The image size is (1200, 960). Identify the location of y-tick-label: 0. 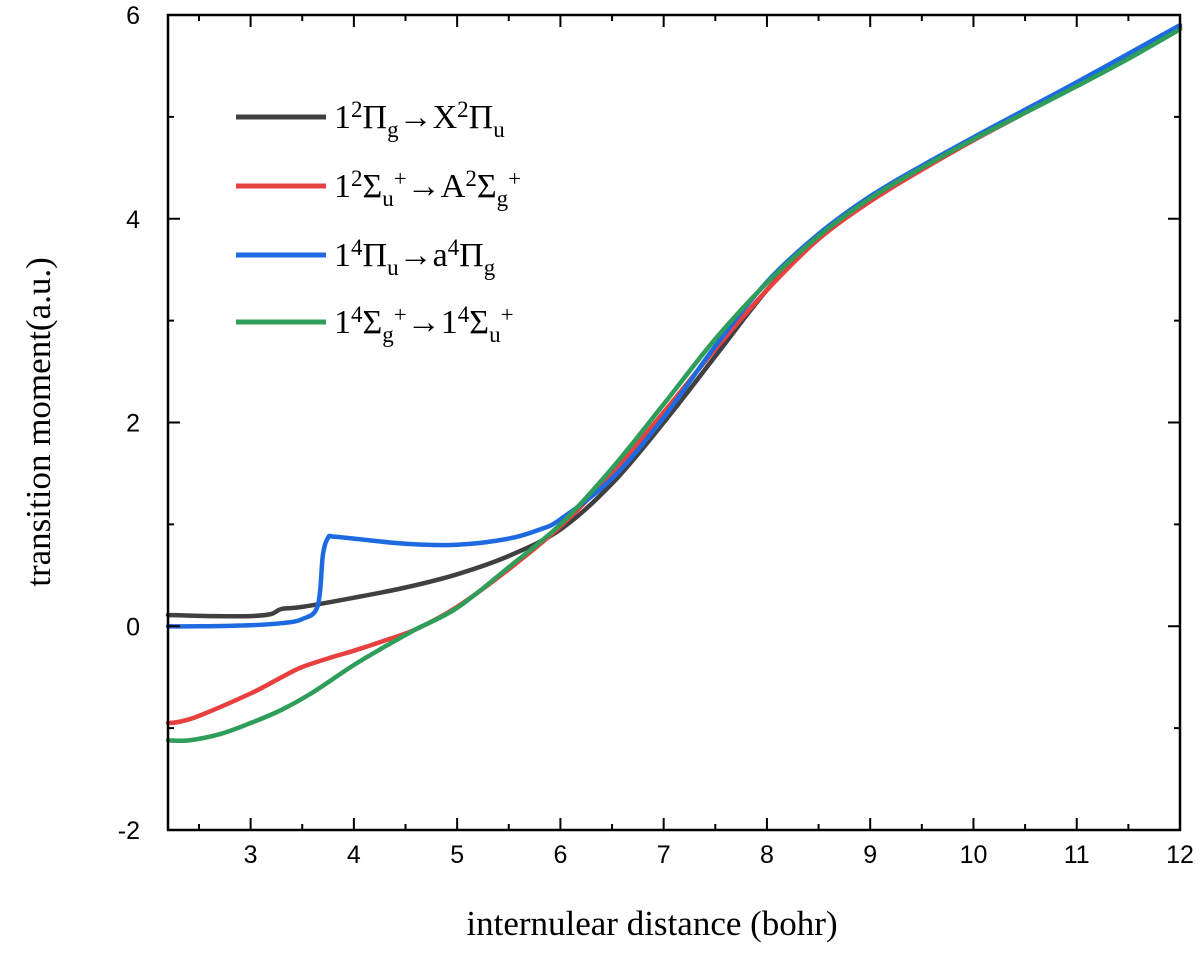
(133, 627).